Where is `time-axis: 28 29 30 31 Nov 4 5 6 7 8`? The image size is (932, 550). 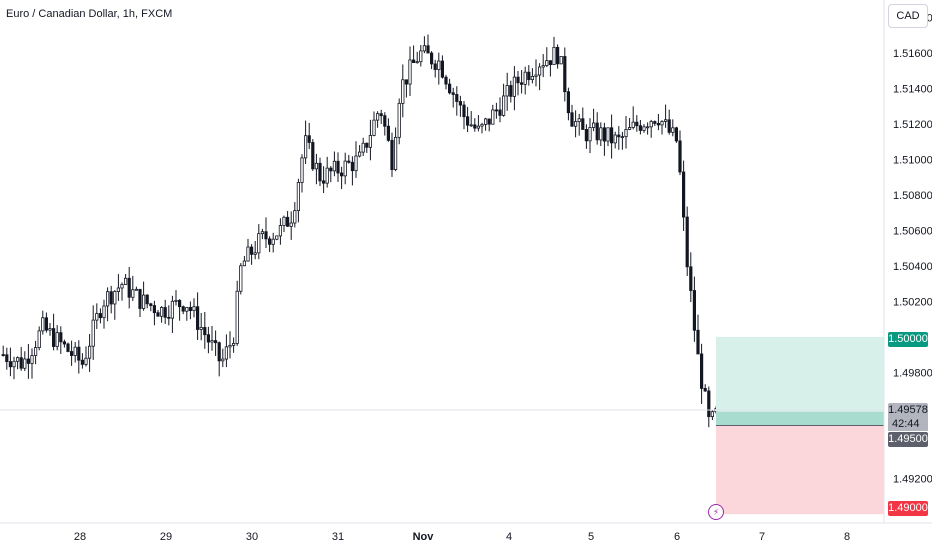
time-axis: 28 29 30 31 Nov 4 5 6 7 8 is located at coordinates (462, 537).